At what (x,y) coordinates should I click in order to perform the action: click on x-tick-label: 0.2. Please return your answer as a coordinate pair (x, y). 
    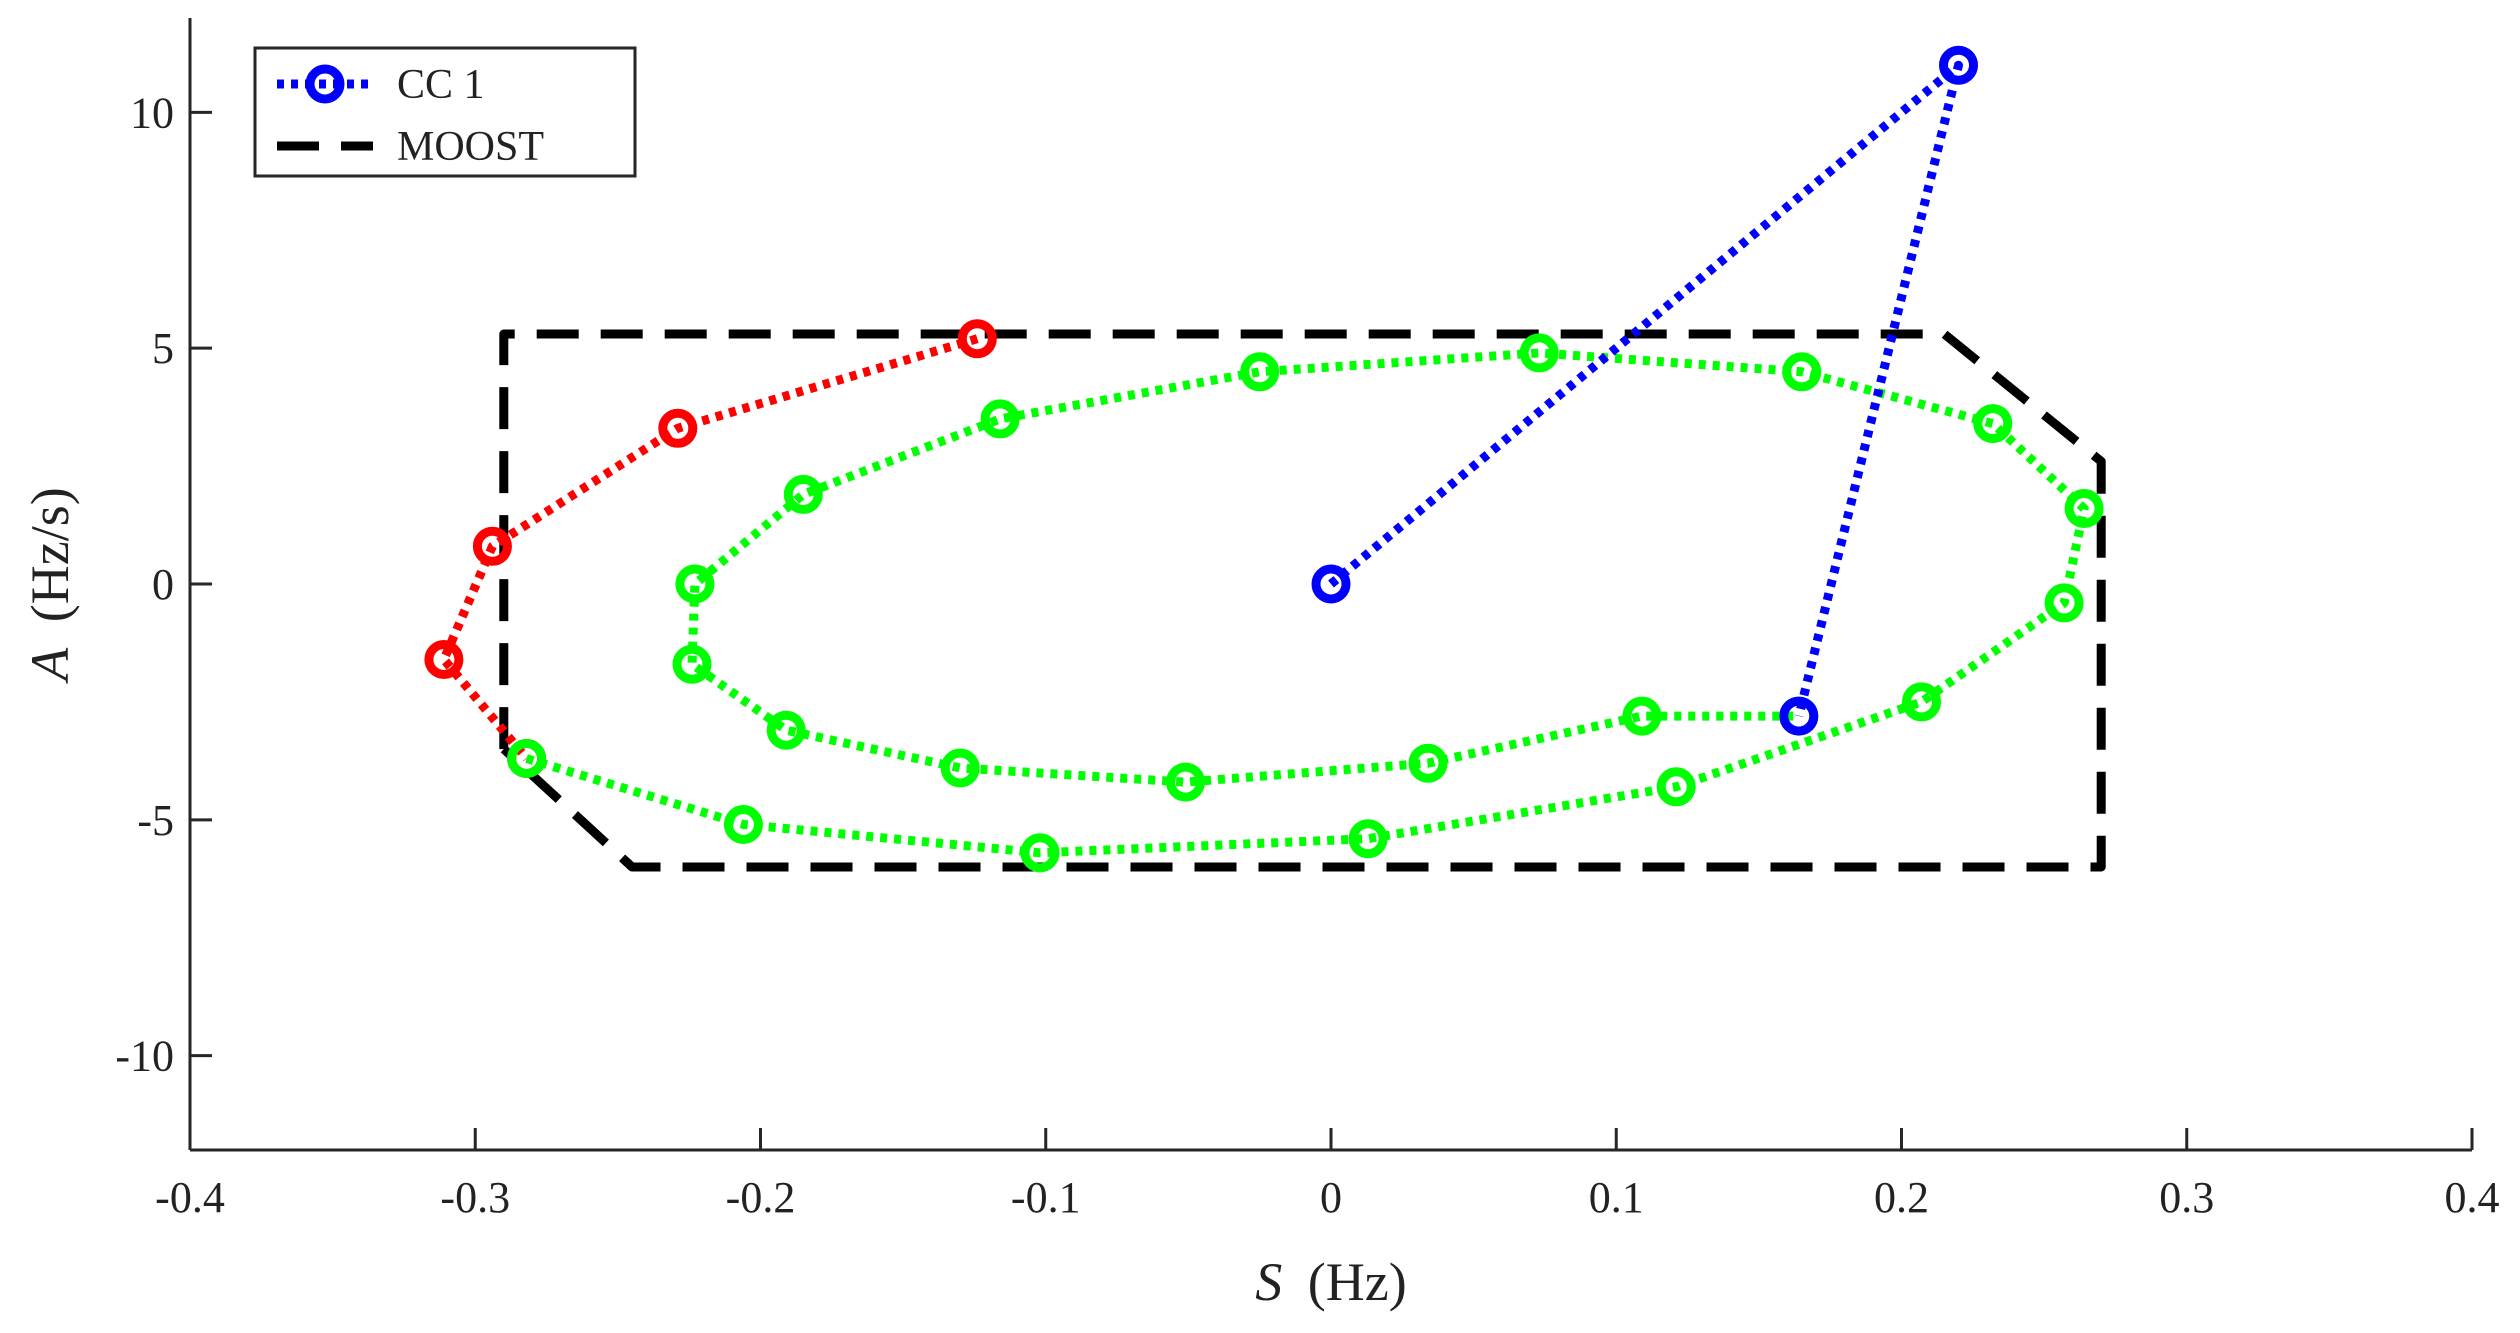
    Looking at the image, I should click on (1901, 1197).